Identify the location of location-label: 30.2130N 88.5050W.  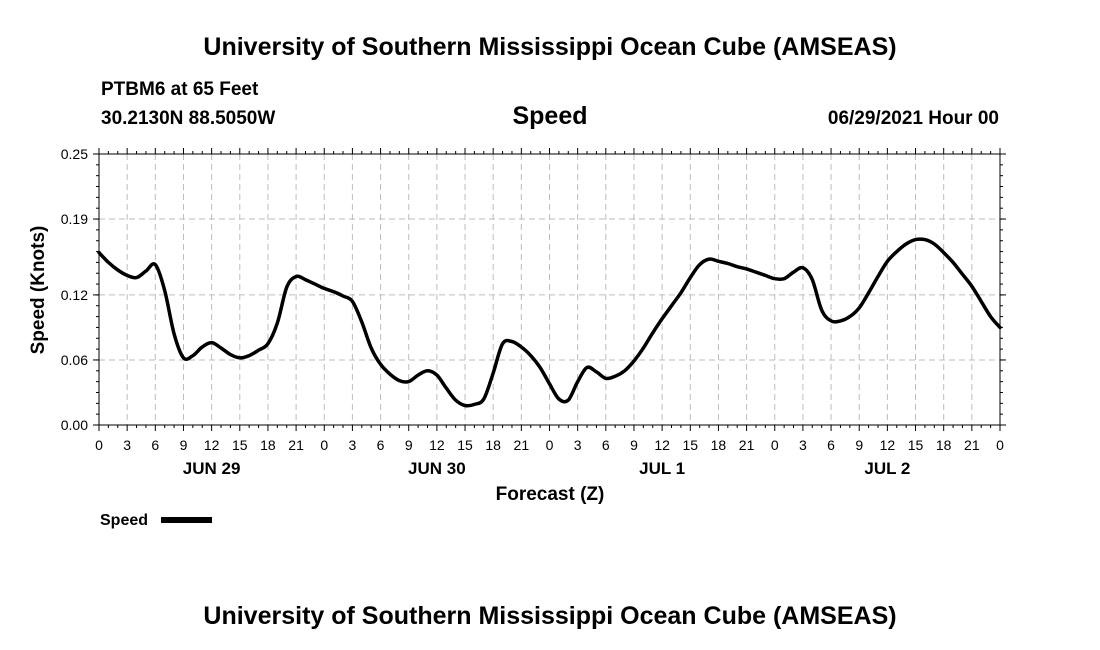
(188, 118).